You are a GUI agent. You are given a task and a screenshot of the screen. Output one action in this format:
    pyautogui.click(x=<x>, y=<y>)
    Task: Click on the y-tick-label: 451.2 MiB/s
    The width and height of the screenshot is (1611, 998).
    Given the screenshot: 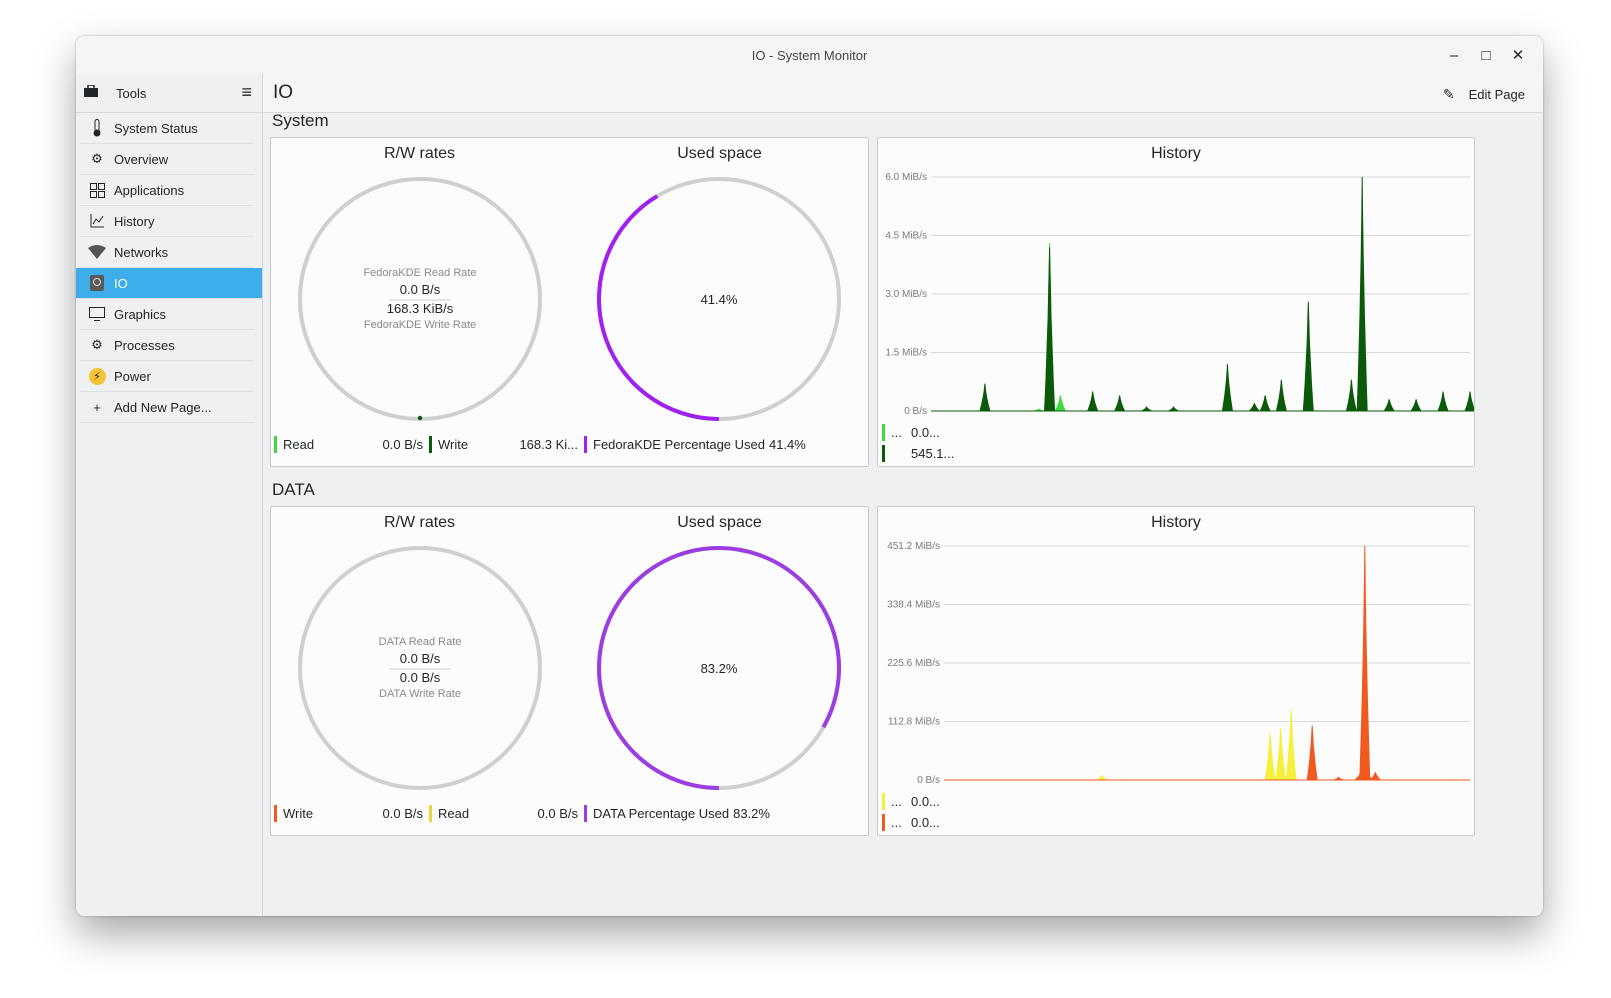 What is the action you would take?
    pyautogui.click(x=913, y=546)
    